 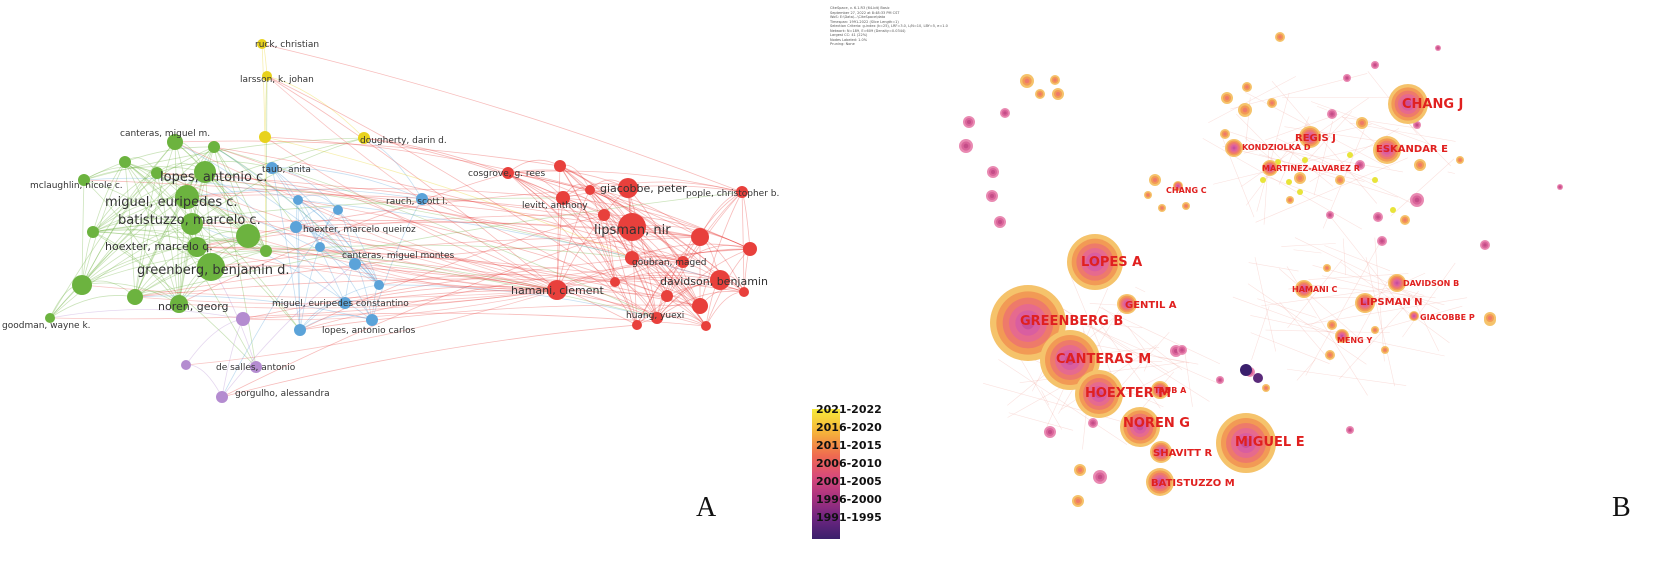 I want to click on author-label: greenberg, benjamin d., so click(x=213, y=270).